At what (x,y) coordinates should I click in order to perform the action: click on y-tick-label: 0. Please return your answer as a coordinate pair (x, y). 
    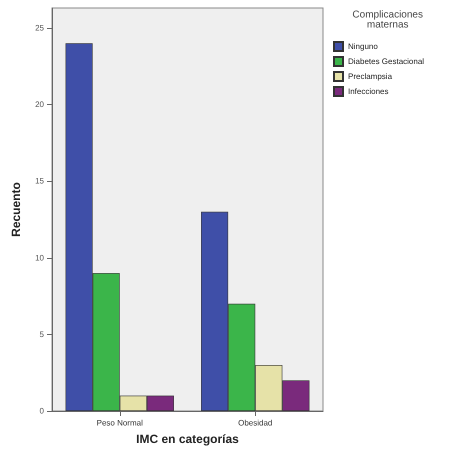
    Looking at the image, I should click on (42, 411).